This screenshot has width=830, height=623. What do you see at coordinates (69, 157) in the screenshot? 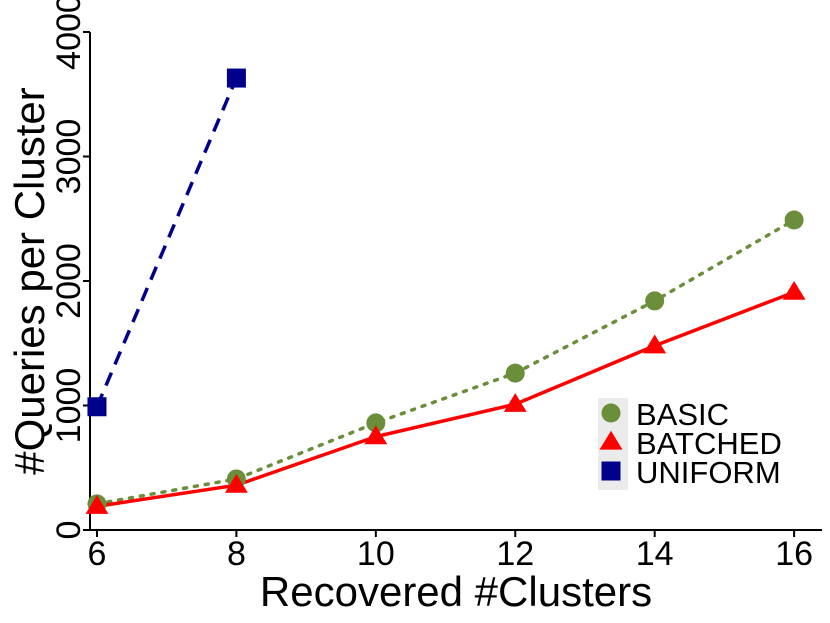
I see `y-tick-label: 3000` at bounding box center [69, 157].